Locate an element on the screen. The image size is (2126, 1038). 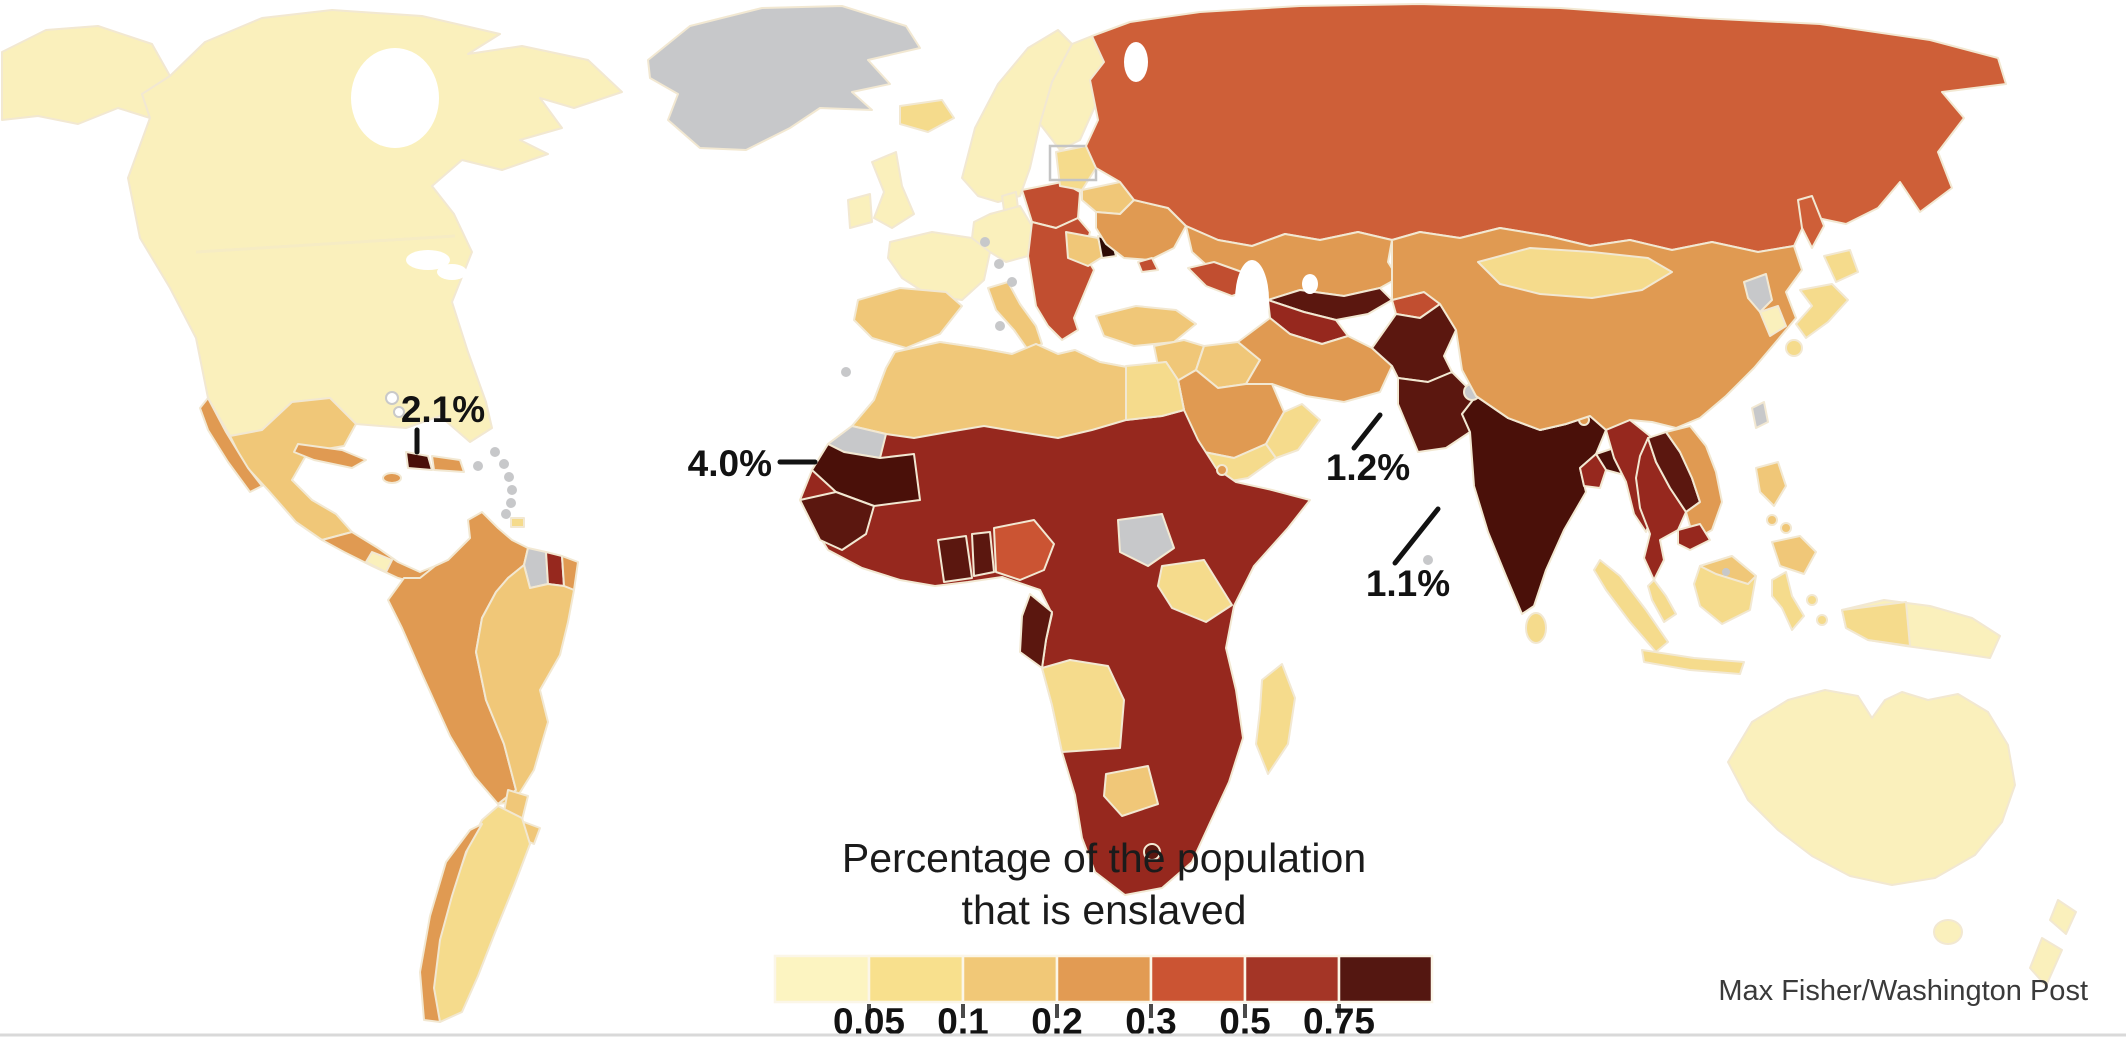
region-europe is located at coordinates (1022, 190).